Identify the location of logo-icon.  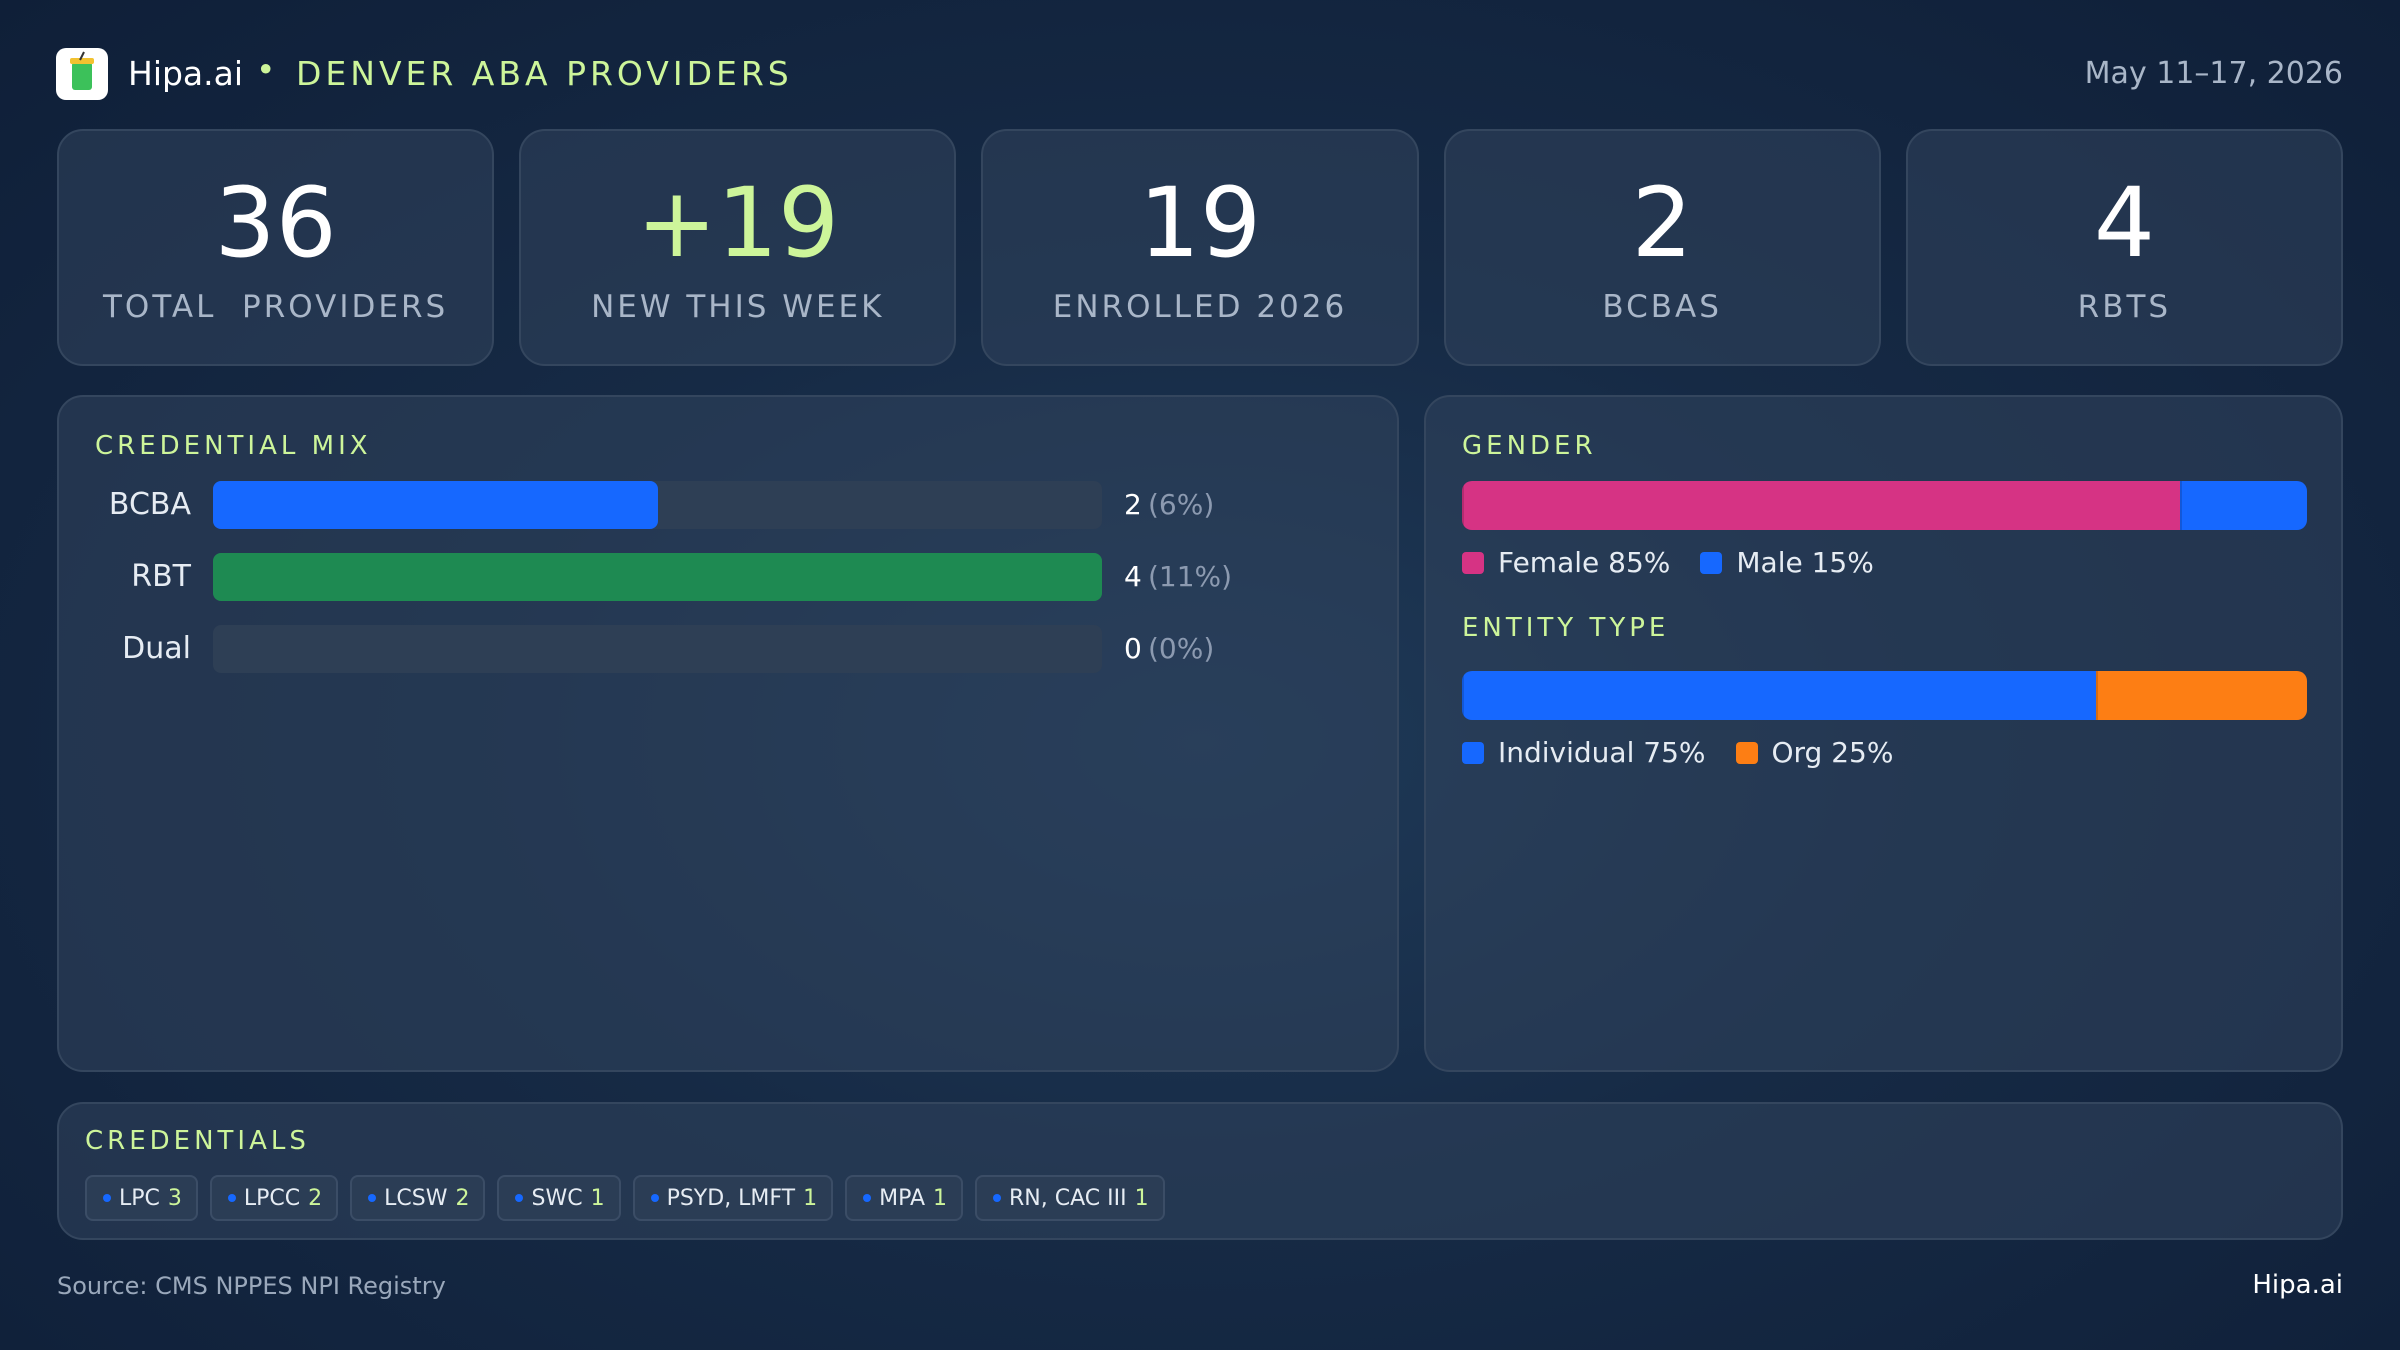
(82, 70).